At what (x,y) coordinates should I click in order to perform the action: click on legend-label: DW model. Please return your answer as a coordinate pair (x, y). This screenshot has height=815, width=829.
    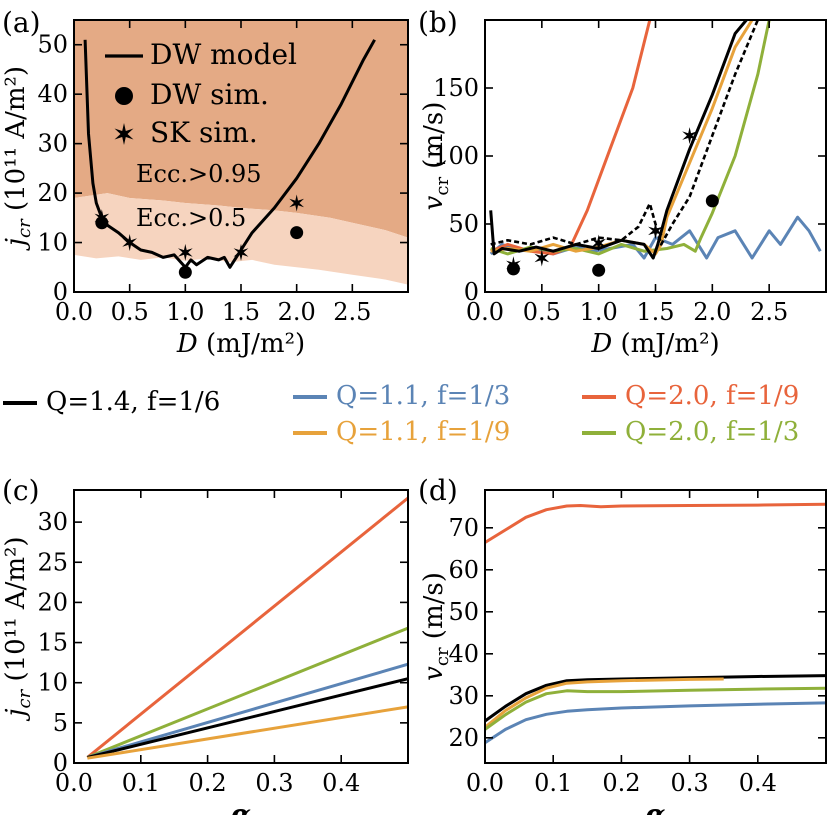
    Looking at the image, I should click on (223, 54).